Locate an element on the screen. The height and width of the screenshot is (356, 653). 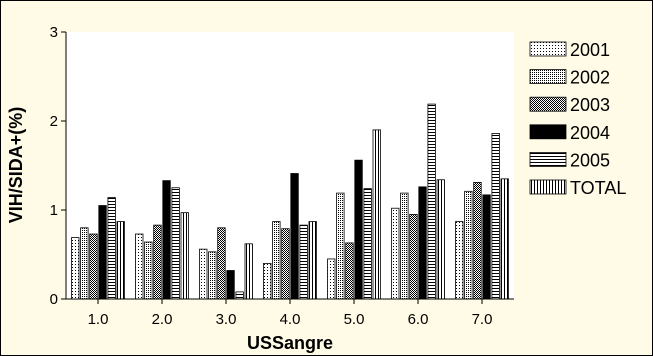
x-tick-label: 7.0 is located at coordinates (482, 319).